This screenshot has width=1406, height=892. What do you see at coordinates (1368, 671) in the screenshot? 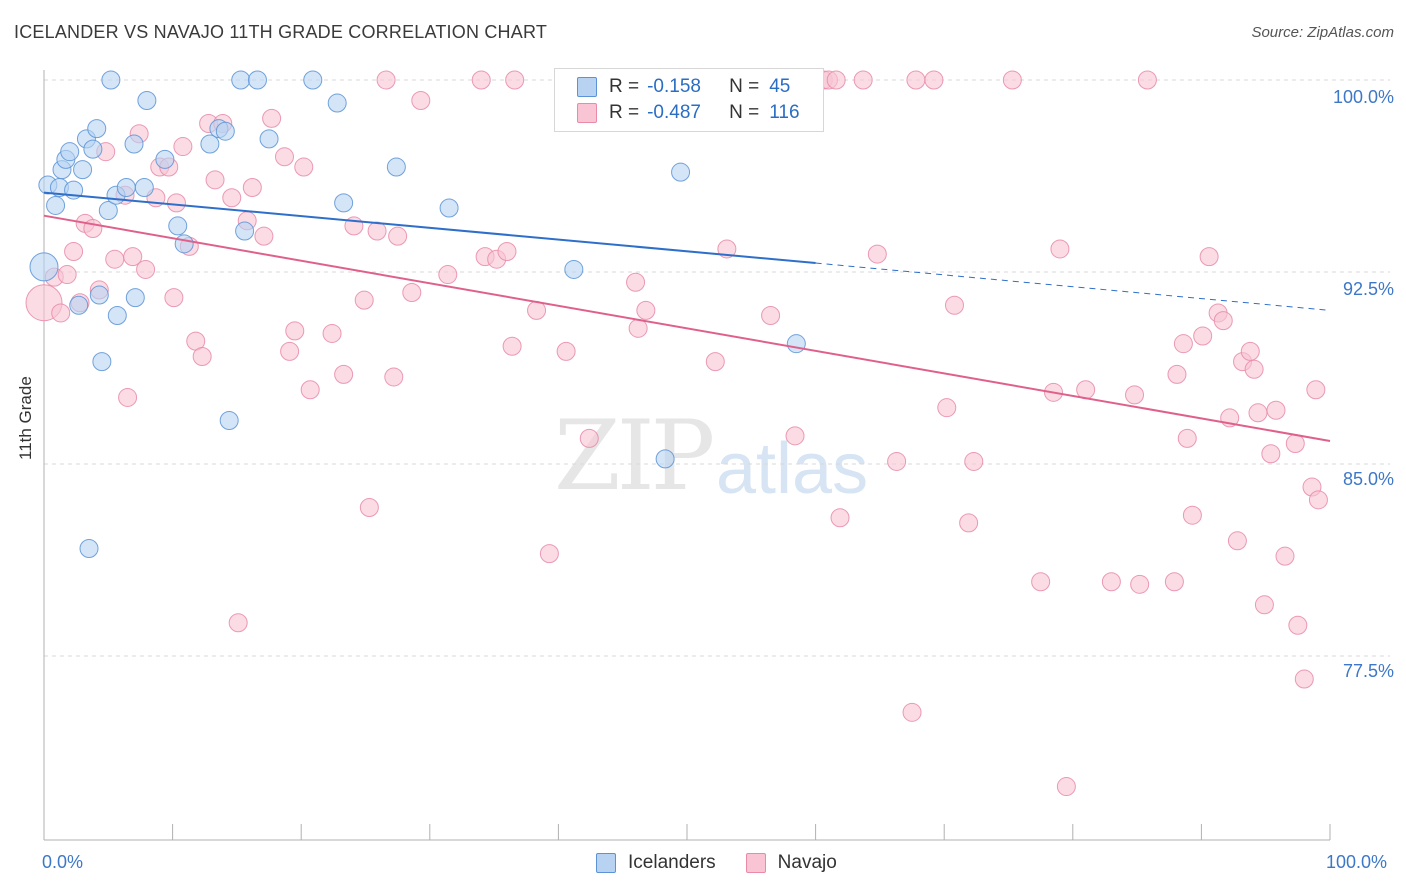
I see `y-tick-label-77-5: 77.5%` at bounding box center [1368, 671].